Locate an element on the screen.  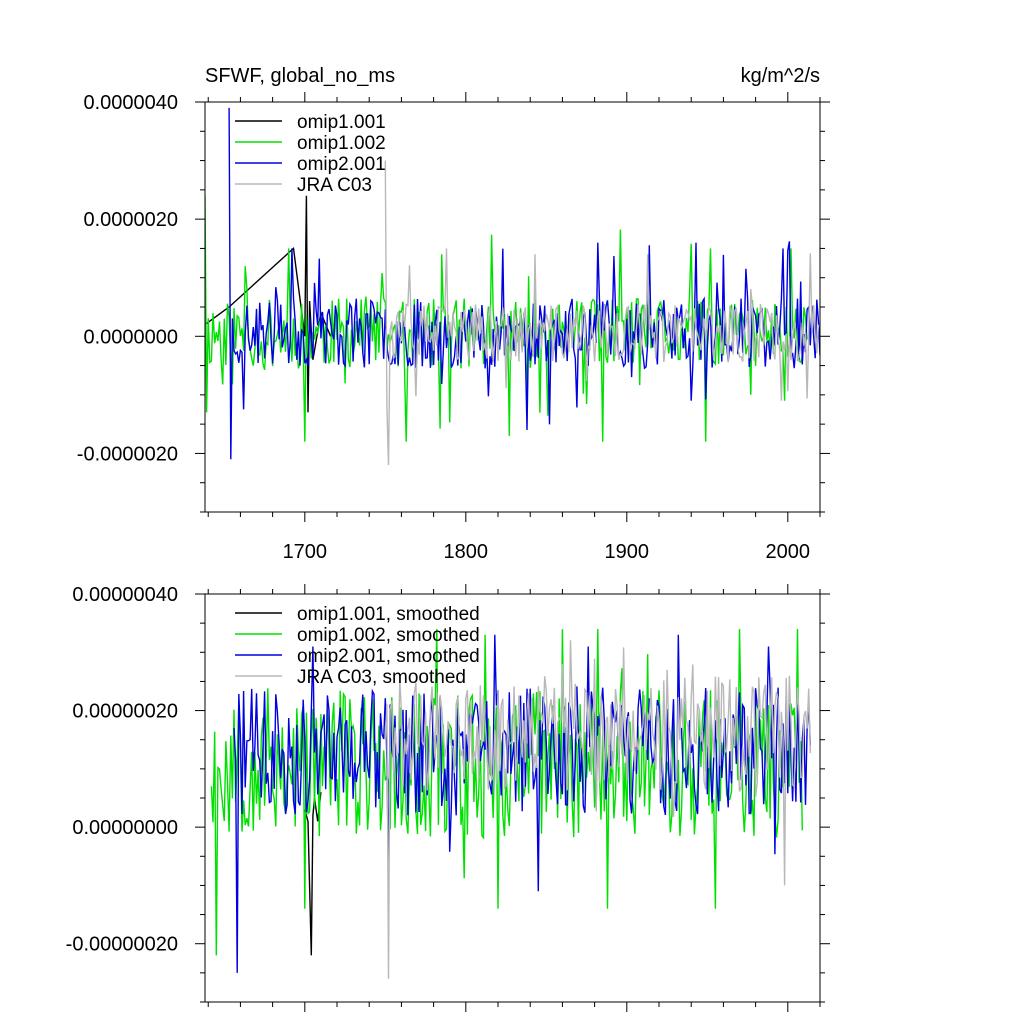
x-tick-label: 1900 is located at coordinates (627, 552).